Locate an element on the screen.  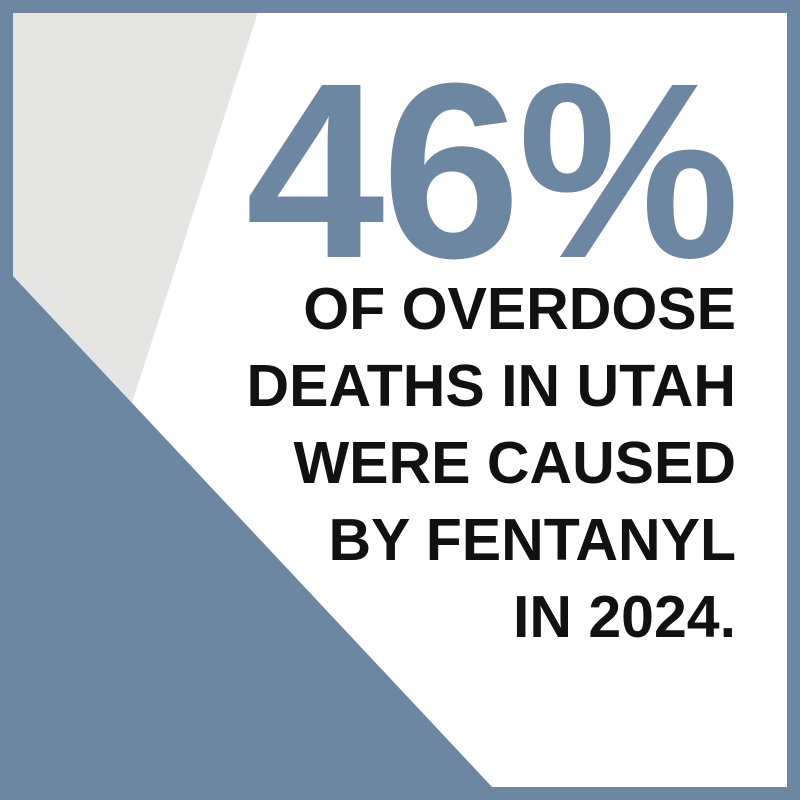
caption-line: WERE CAUSED is located at coordinates (514, 463).